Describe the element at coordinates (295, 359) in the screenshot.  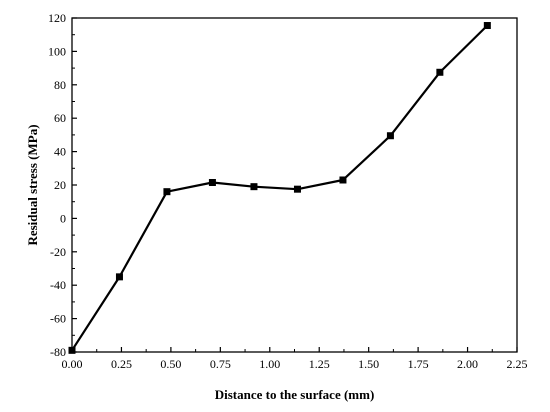
I see `x-axis-ticks: 0.00 0.25 0.50 0.75 1.00 1.25 1.50 1.75 2.00 2.25` at that location.